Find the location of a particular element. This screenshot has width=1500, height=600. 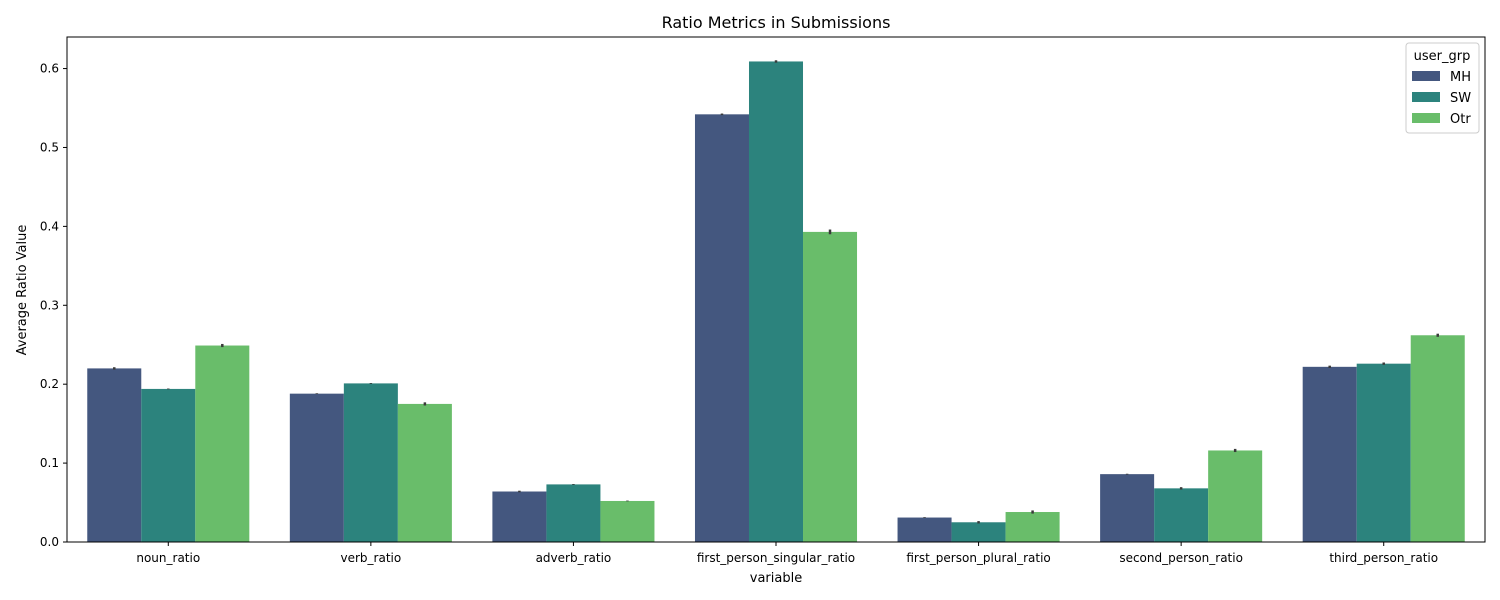

y-tick-label: 0.1 is located at coordinates (49, 463).